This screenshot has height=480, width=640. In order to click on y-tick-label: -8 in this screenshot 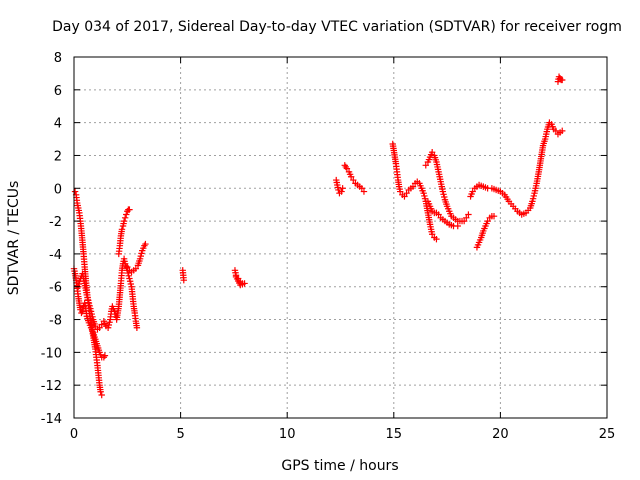, I will do `click(55, 321)`.